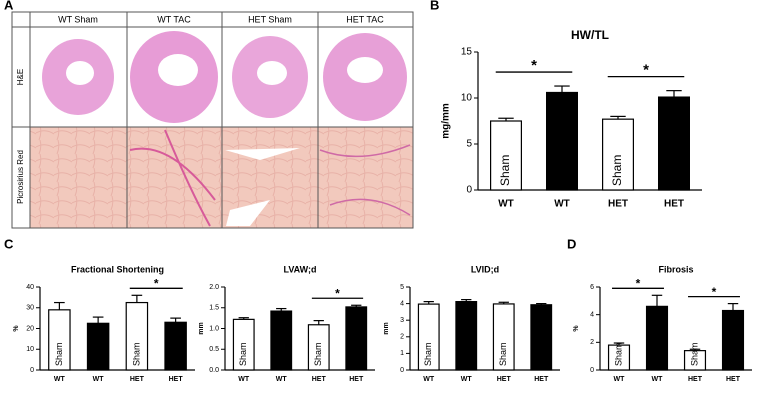 The width and height of the screenshot is (758, 400). What do you see at coordinates (117, 269) in the screenshot?
I see `chart-title: Fractional Shortening` at bounding box center [117, 269].